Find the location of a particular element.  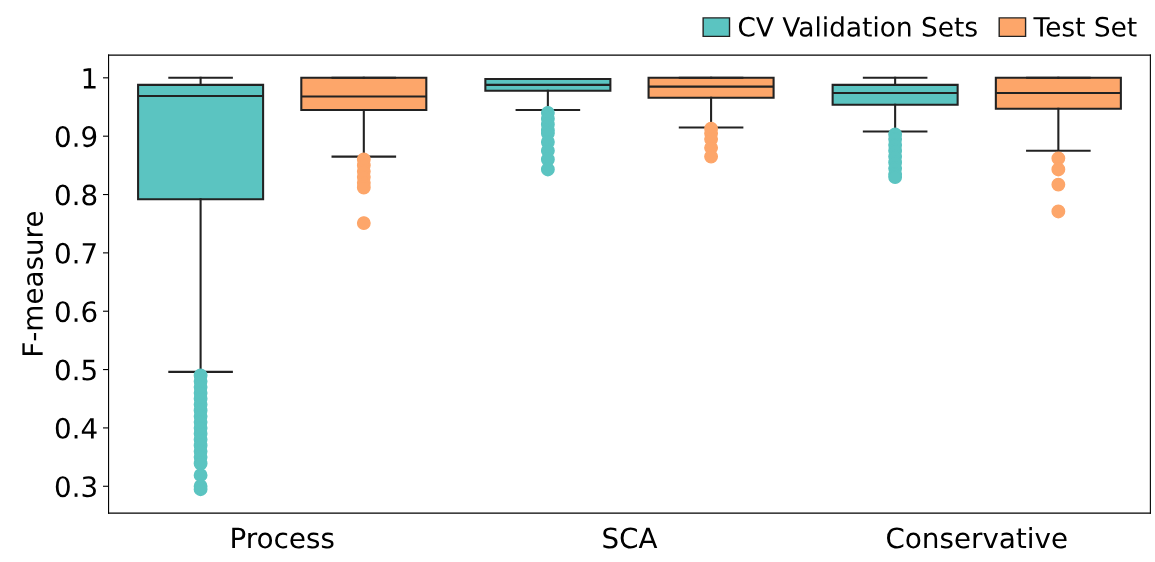

y-tick-label: 1 is located at coordinates (89, 78).